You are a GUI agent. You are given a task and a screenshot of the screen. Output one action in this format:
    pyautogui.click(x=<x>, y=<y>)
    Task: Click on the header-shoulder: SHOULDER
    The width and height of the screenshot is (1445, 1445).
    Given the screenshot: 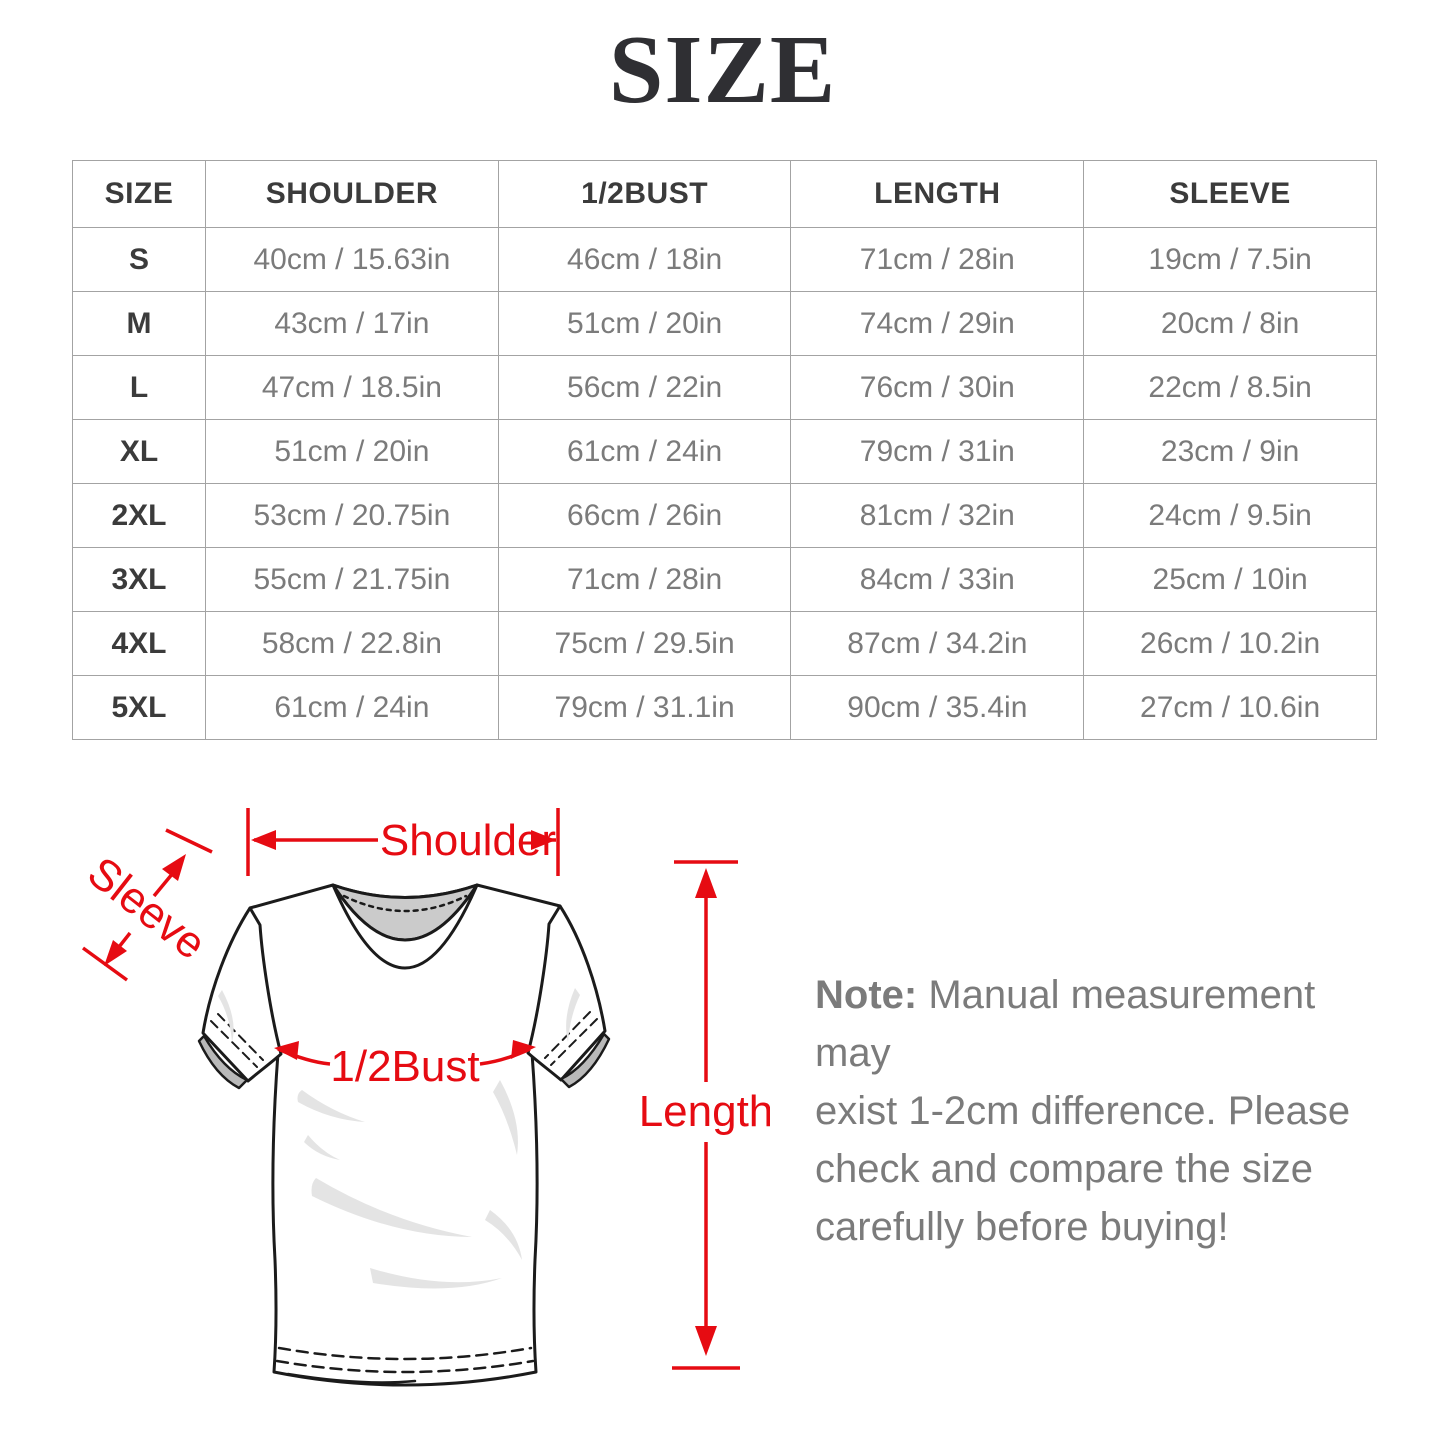 What is the action you would take?
    pyautogui.click(x=352, y=194)
    